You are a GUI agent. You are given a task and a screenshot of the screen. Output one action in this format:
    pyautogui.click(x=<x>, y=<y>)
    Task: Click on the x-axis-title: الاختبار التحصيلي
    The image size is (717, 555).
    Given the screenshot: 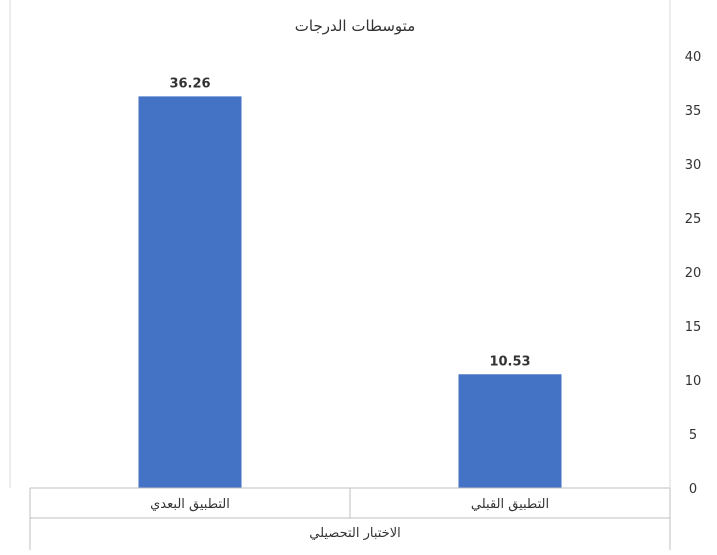 What is the action you would take?
    pyautogui.click(x=355, y=533)
    